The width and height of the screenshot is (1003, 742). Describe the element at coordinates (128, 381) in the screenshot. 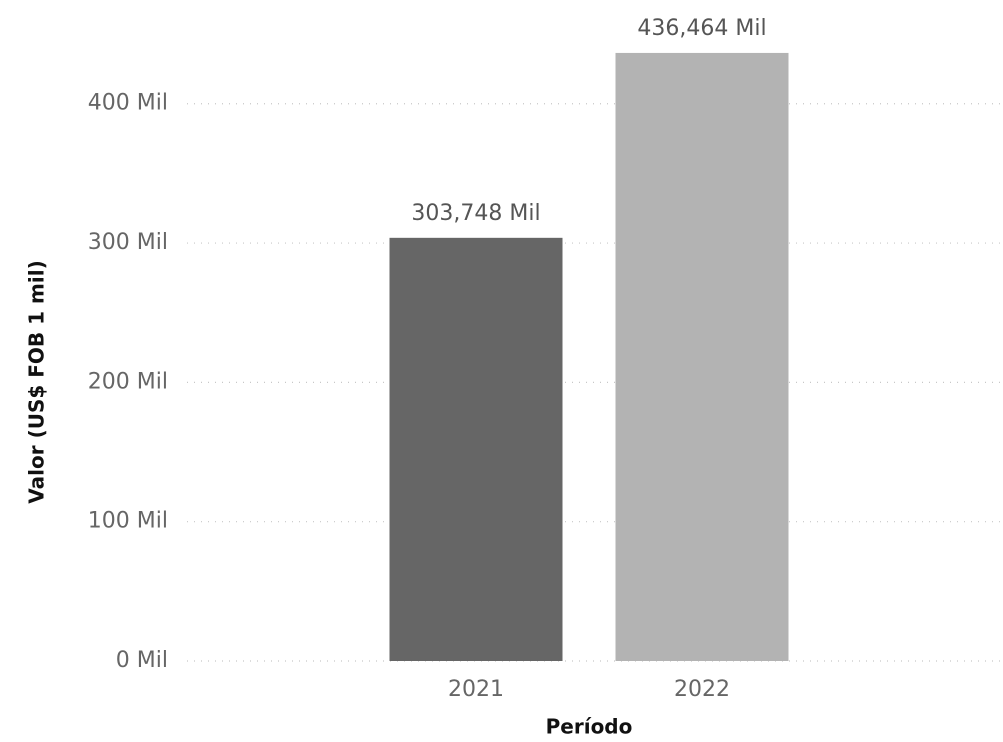

I see `y-tick-label: 200 Mil` at that location.